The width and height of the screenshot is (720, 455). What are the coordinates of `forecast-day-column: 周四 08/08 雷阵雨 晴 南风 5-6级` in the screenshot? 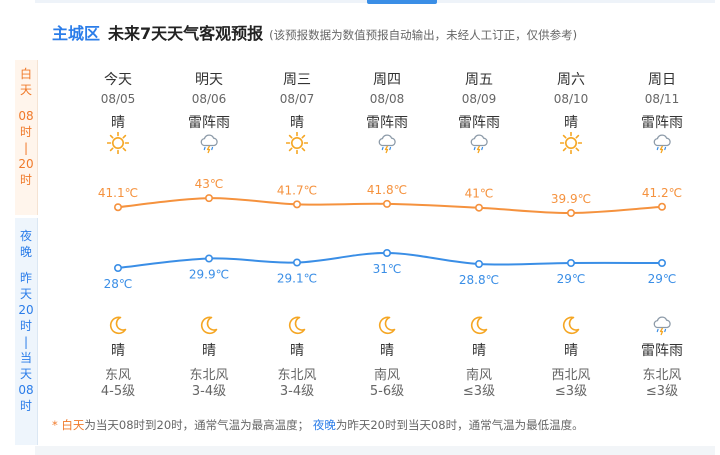 It's located at (387, 227).